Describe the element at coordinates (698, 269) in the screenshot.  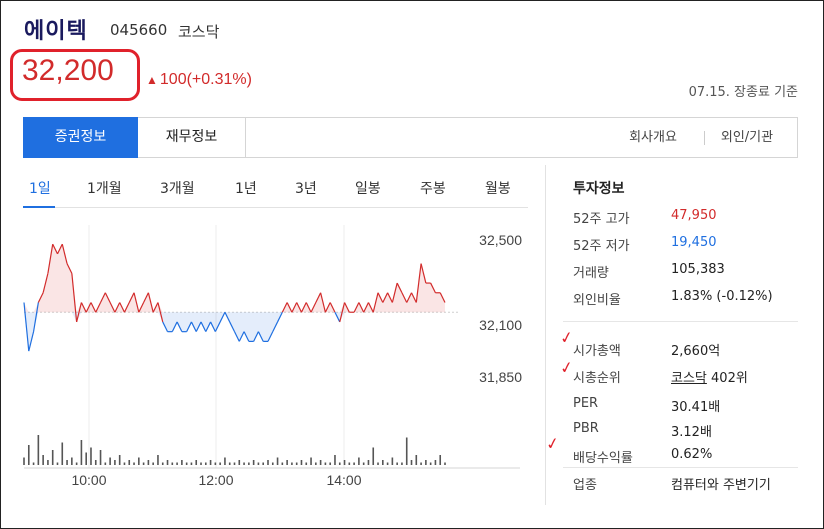
I see `info-value: 105,383` at that location.